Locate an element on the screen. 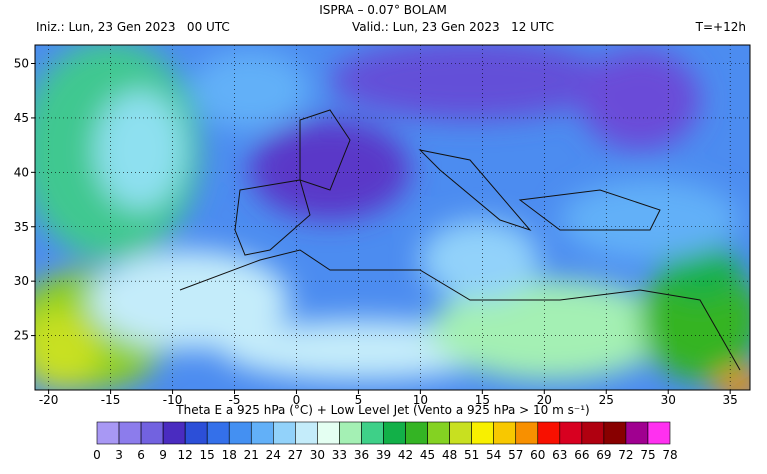 The height and width of the screenshot is (474, 767). x-tick-label: -15 is located at coordinates (111, 400).